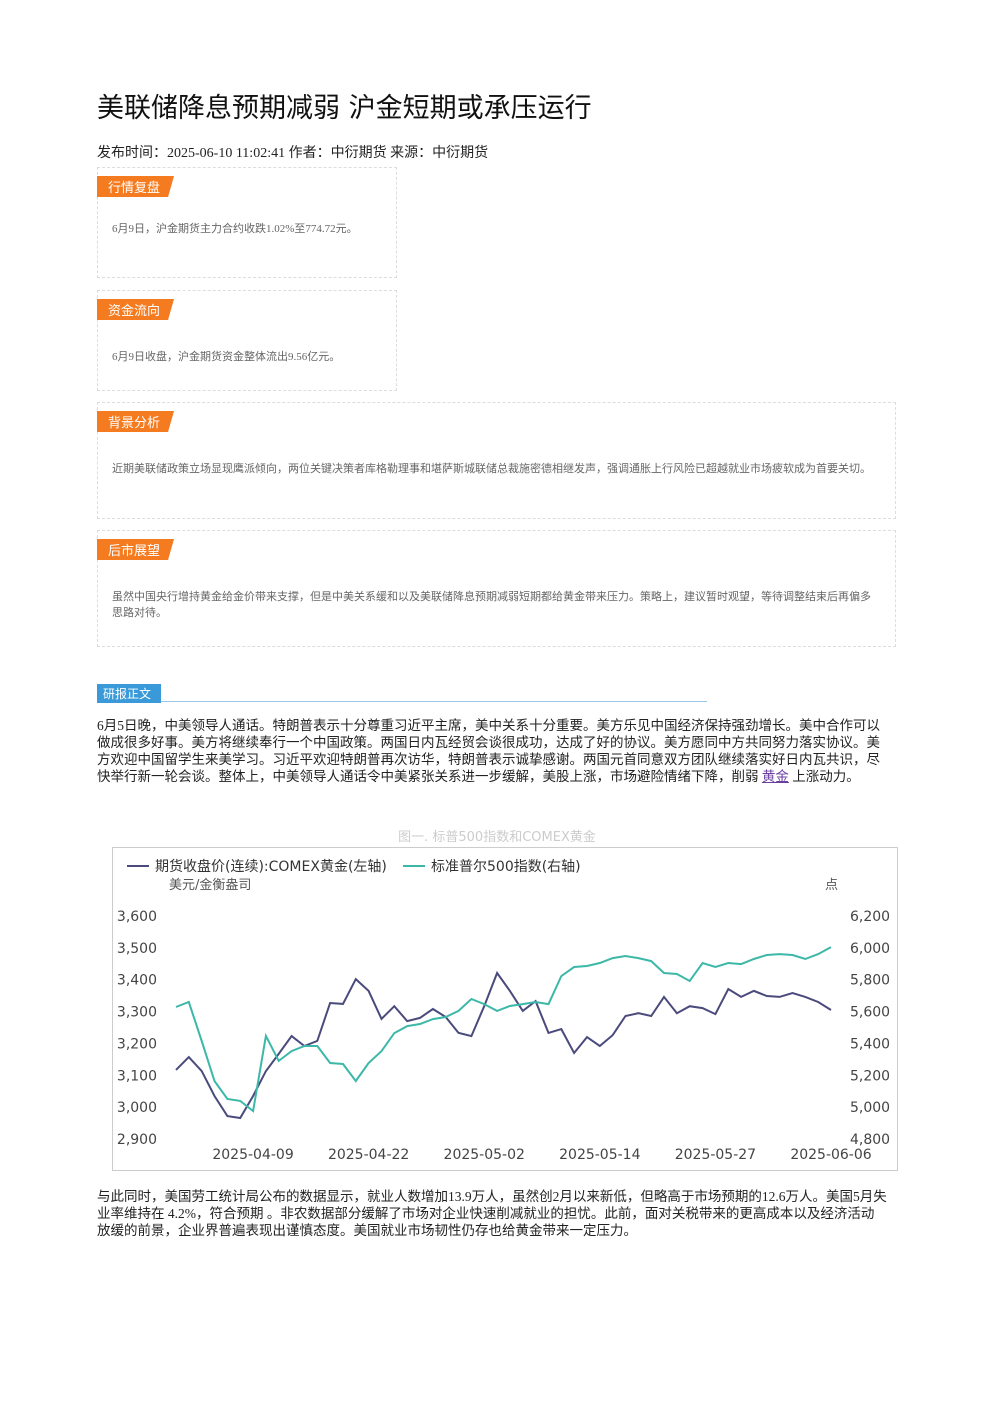 Image resolution: width=992 pixels, height=1403 pixels. I want to click on y2-tick-label: 4,800, so click(870, 1140).